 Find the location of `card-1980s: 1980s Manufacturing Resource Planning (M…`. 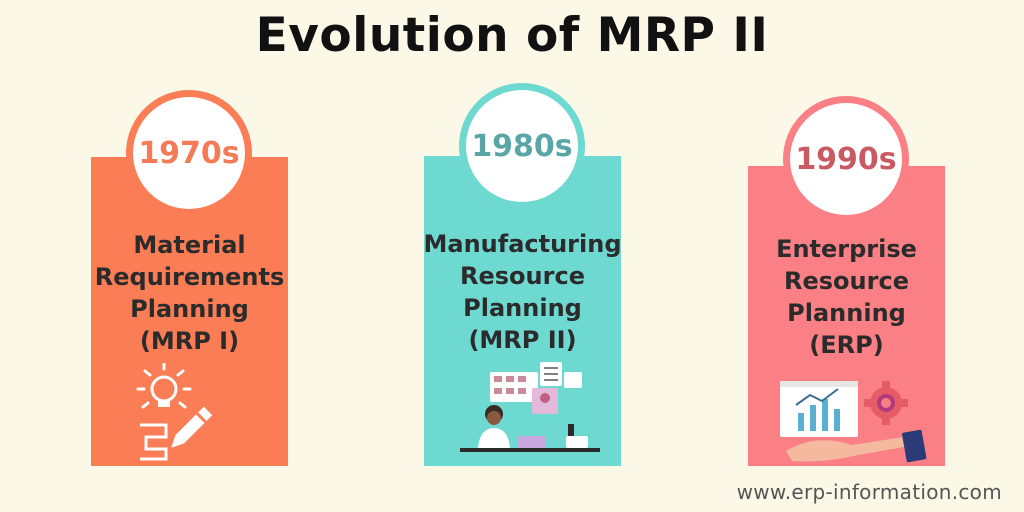

card-1980s: 1980s Manufacturing Resource Planning (M… is located at coordinates (523, 274).